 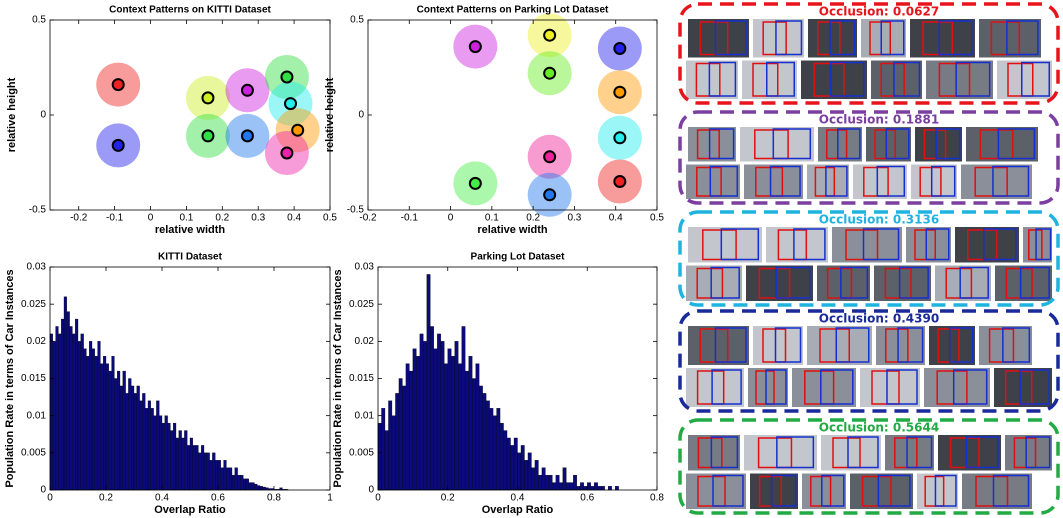 I want to click on x-tick-label: 0.5, so click(x=657, y=218).